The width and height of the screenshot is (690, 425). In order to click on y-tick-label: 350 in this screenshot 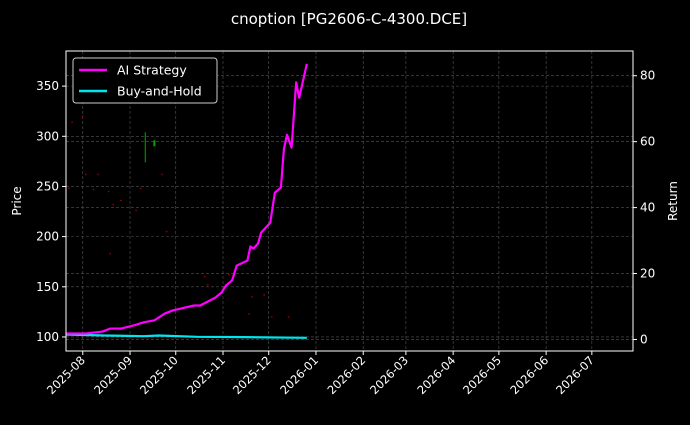, I will do `click(47, 86)`.